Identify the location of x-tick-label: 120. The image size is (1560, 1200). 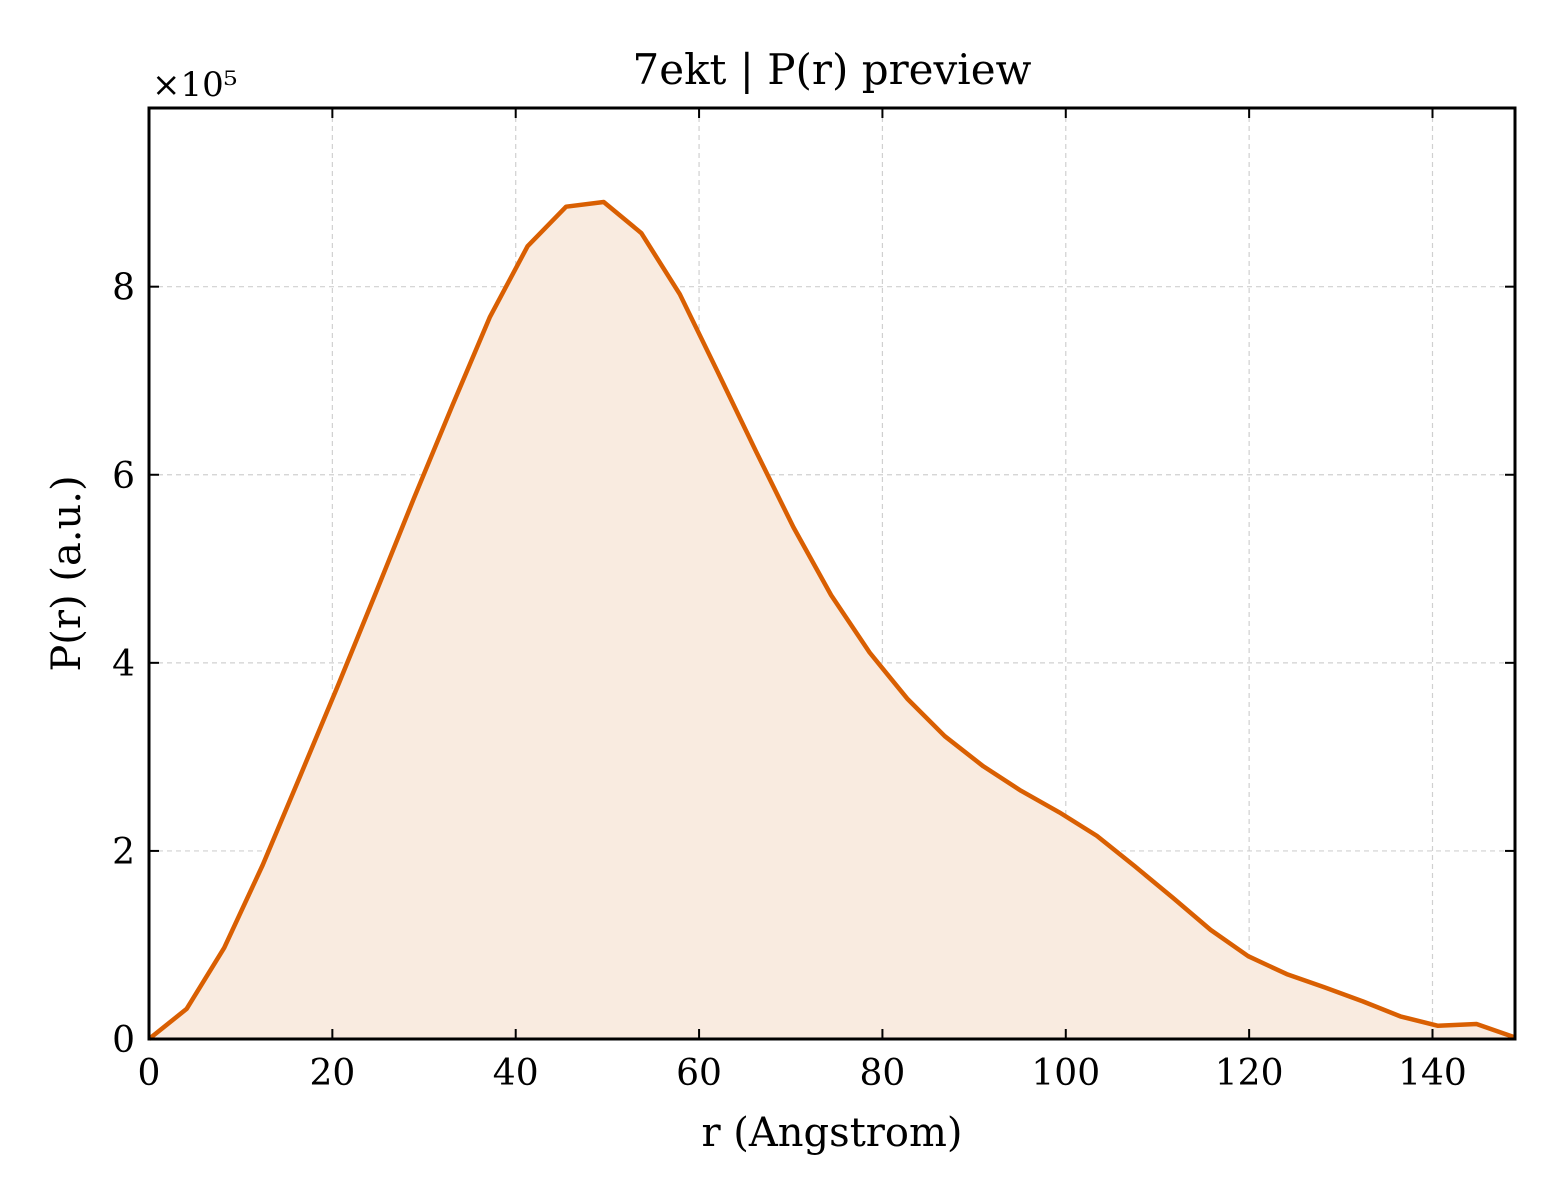
(1249, 1073).